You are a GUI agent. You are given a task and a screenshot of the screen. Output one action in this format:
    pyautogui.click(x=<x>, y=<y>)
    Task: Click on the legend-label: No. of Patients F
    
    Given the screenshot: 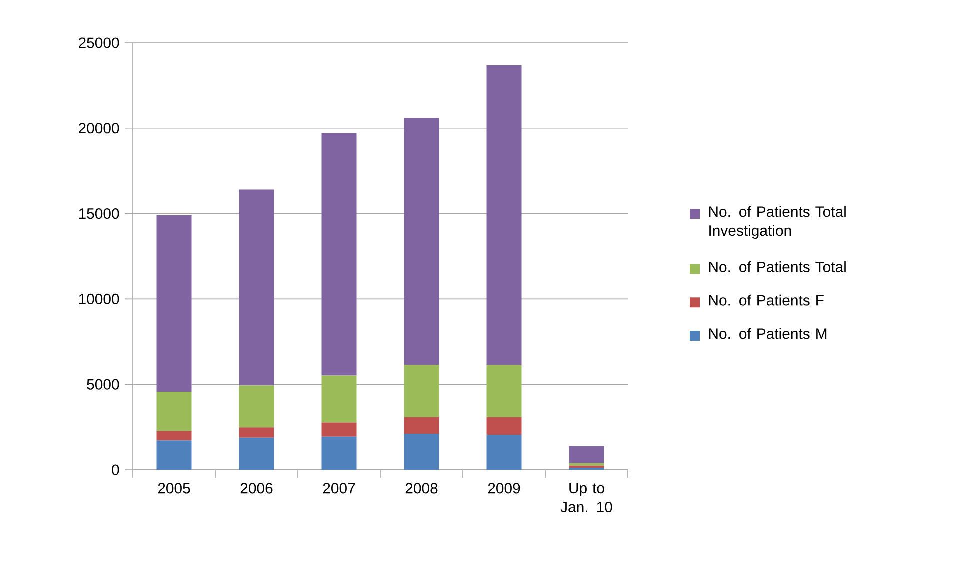 What is the action you would take?
    pyautogui.click(x=766, y=300)
    